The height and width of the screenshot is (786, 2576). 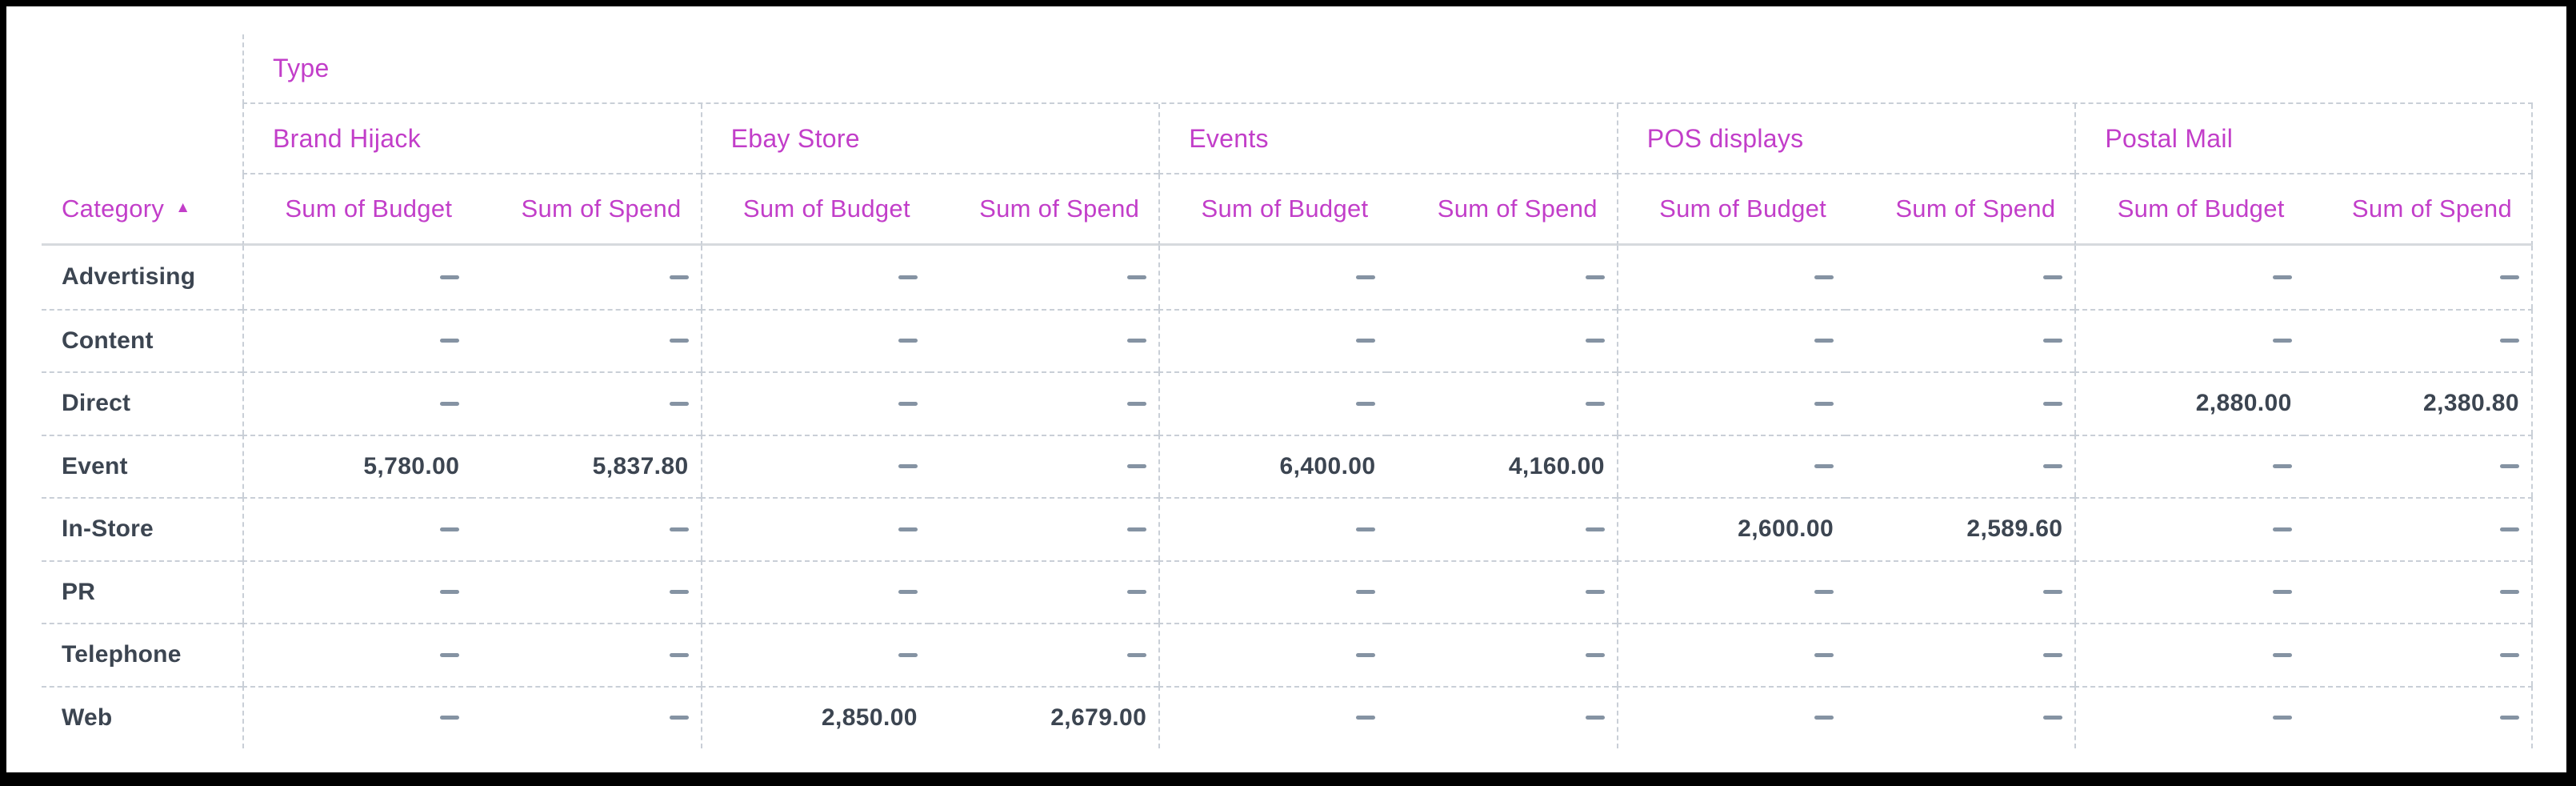 What do you see at coordinates (142, 528) in the screenshot?
I see `row-label-in-store: In-Store` at bounding box center [142, 528].